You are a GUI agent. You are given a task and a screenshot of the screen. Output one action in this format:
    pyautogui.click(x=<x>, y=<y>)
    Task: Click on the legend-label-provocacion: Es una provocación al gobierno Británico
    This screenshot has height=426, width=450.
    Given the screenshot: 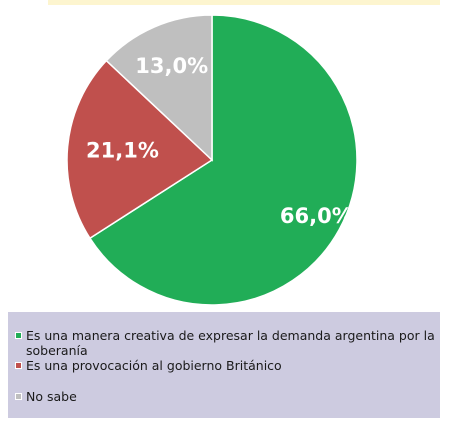 What is the action you would take?
    pyautogui.click(x=154, y=365)
    